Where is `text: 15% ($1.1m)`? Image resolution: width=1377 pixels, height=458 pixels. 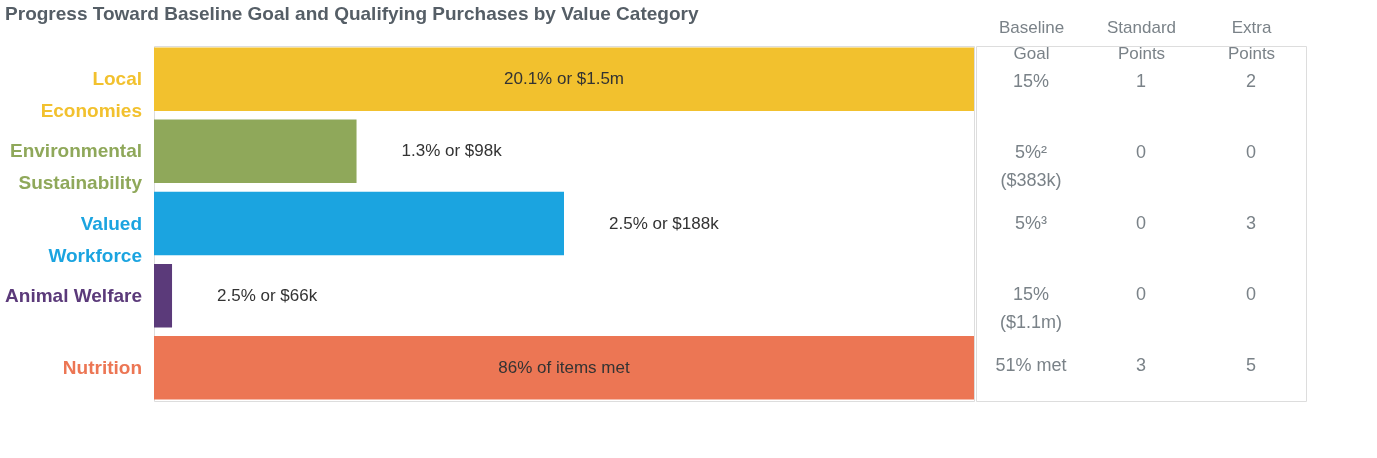
text: 15% ($1.1m) is located at coordinates (1031, 307).